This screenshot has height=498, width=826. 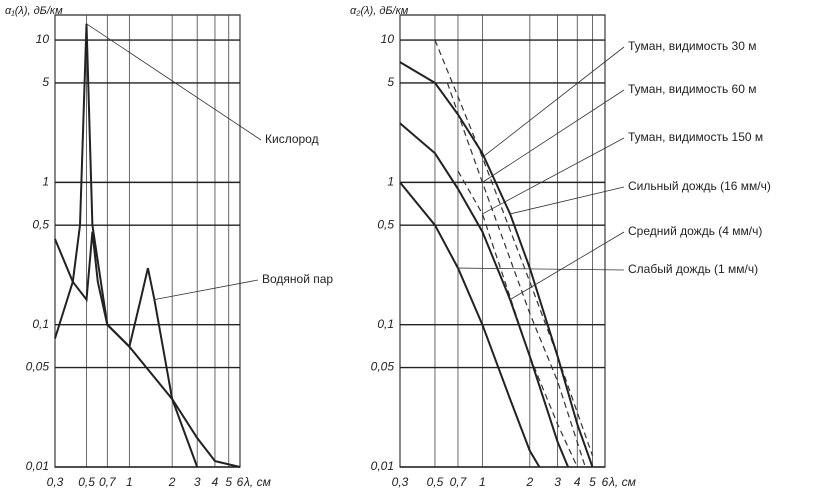 I want to click on series-label: Средний дождь (4 мм/ч), so click(x=695, y=231).